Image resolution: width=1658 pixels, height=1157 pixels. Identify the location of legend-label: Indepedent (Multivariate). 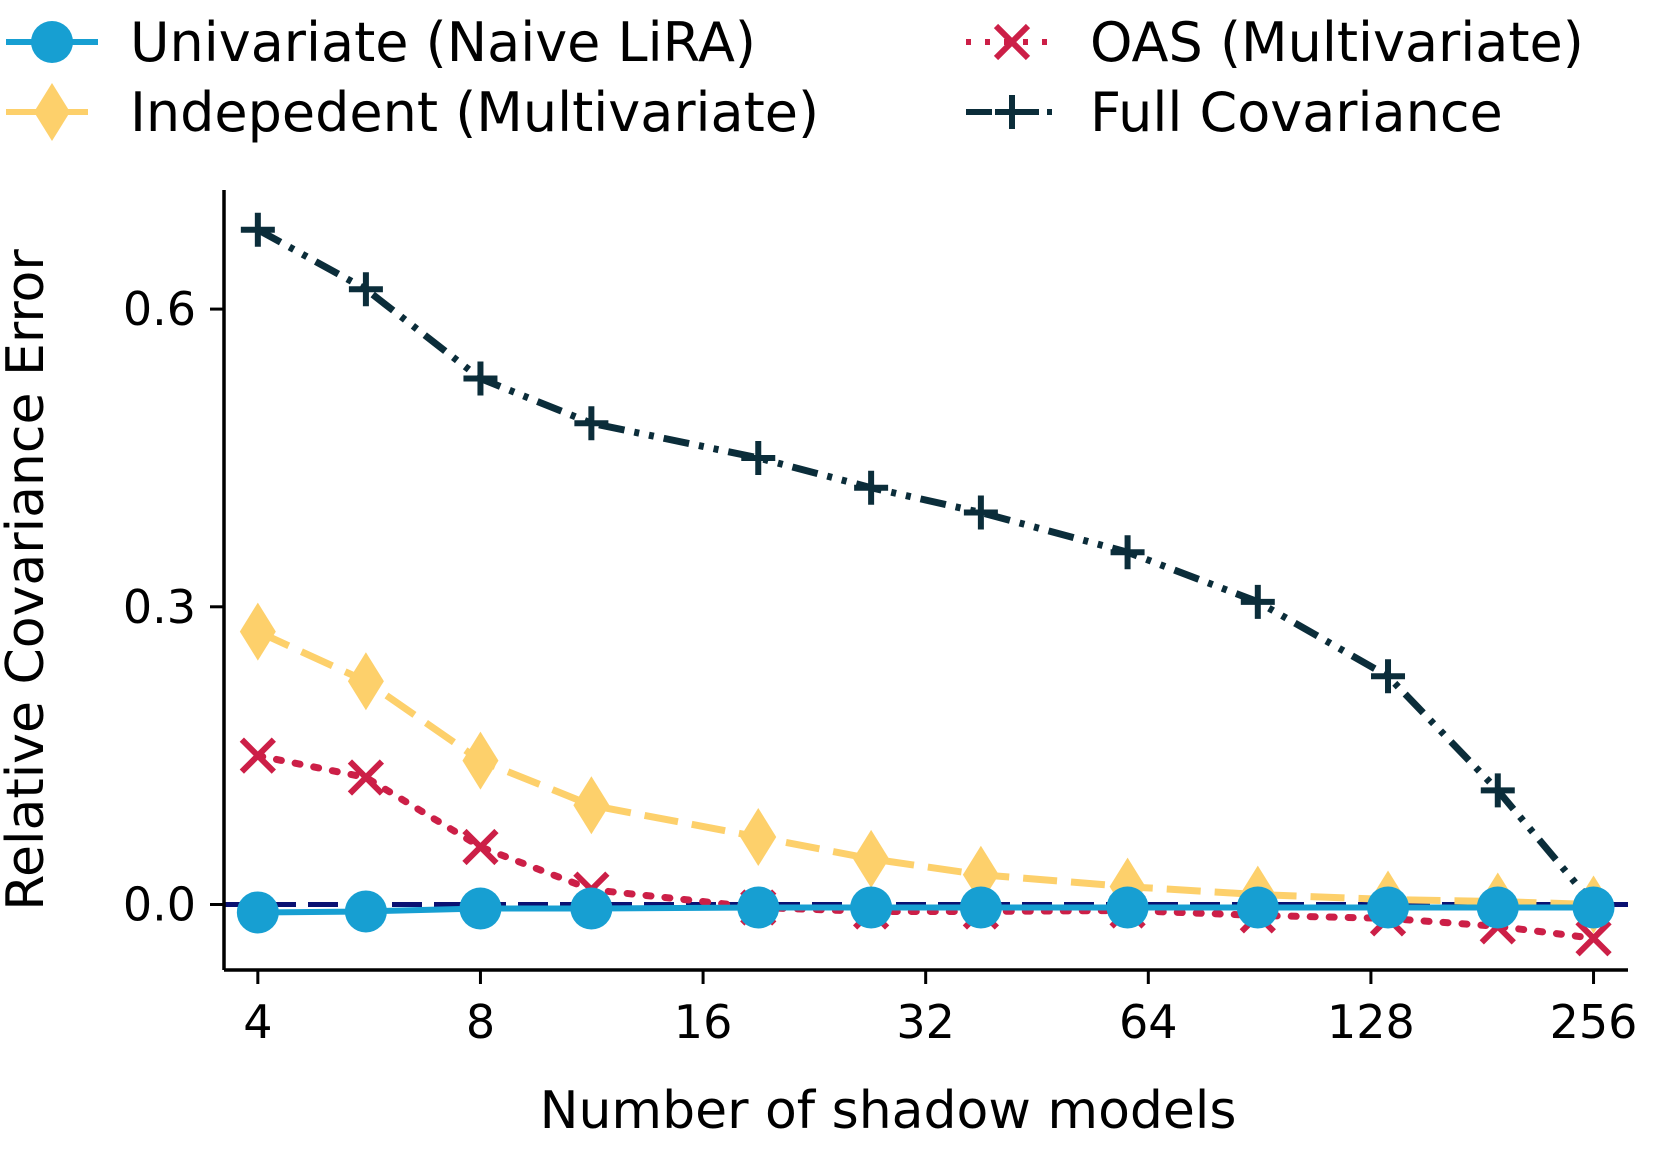
(474, 112).